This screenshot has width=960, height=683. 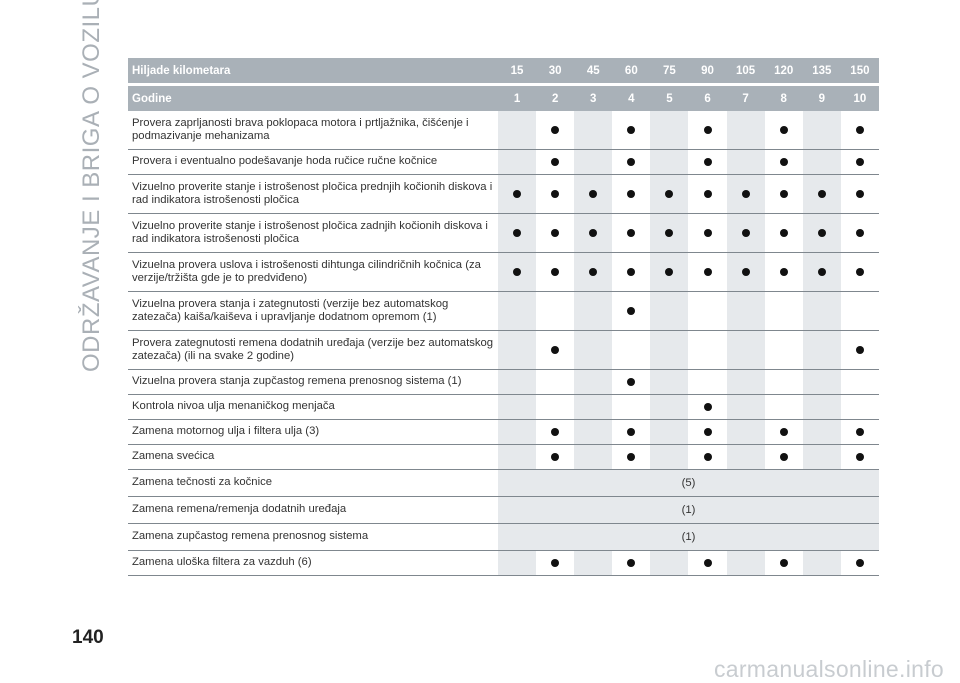 What do you see at coordinates (503, 483) in the screenshot?
I see `table-row: Zamena tečnosti za kočnice (5)` at bounding box center [503, 483].